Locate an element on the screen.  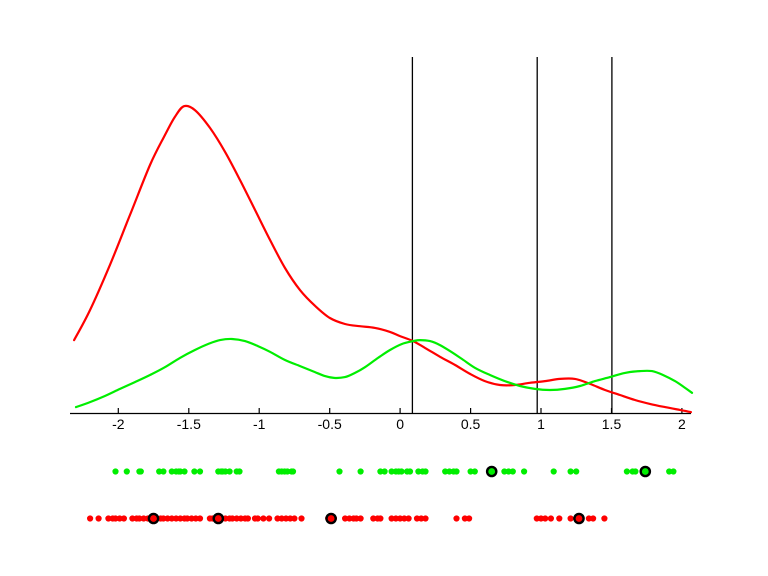
x-axis-tick-label: -1.5 is located at coordinates (189, 424).